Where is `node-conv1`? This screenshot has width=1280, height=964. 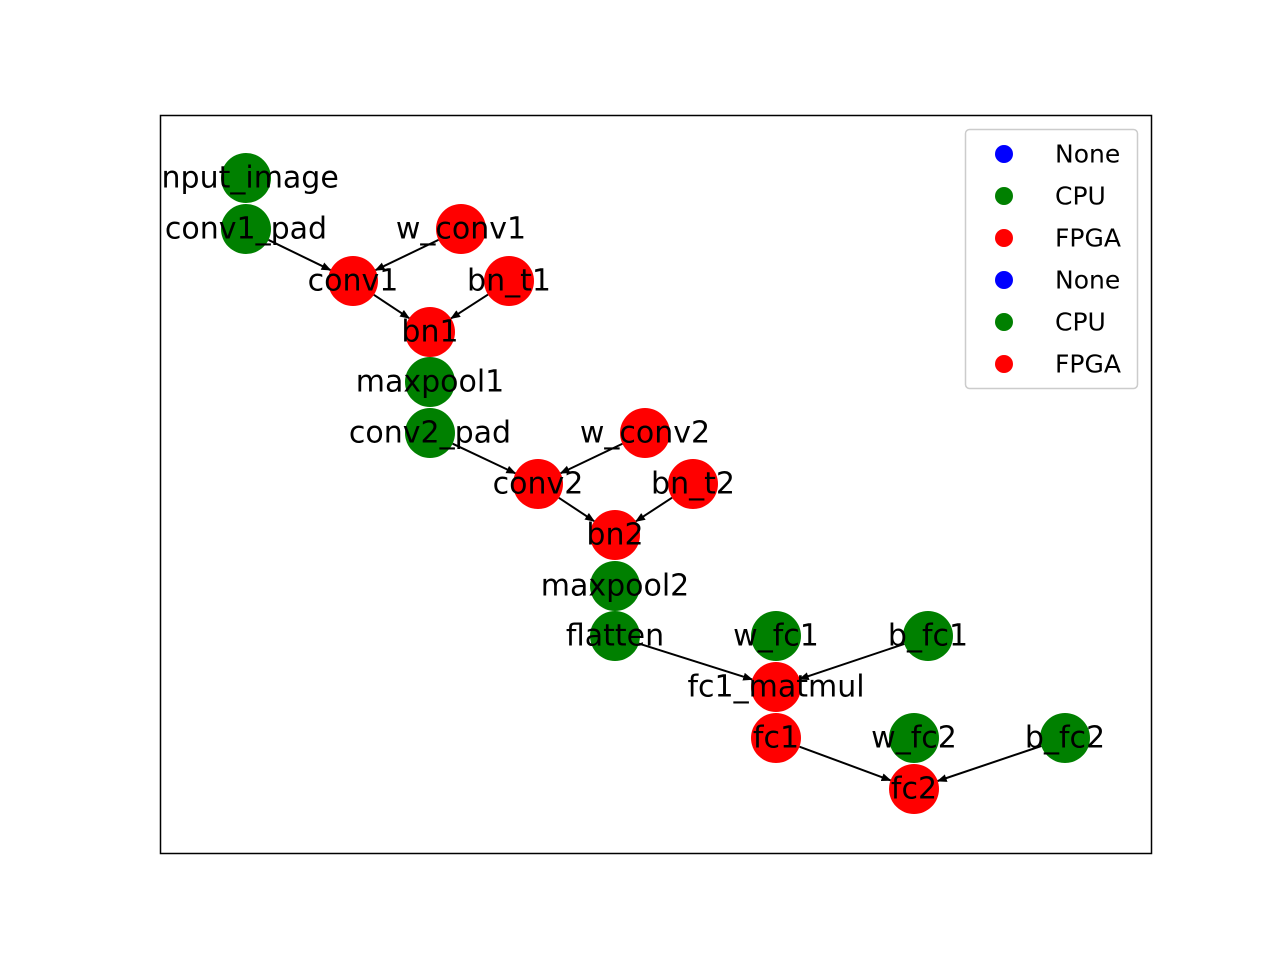 node-conv1 is located at coordinates (353, 281).